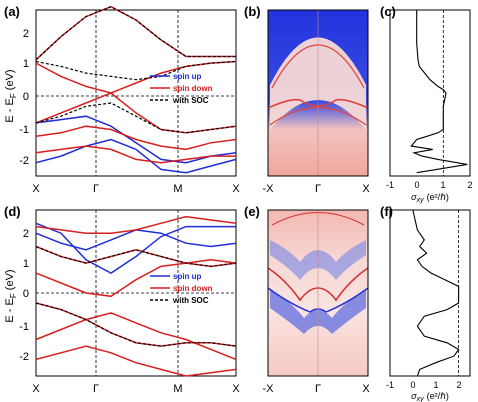 The height and width of the screenshot is (402, 478). I want to click on xticks-c: -1 0 1 2, so click(429, 185).